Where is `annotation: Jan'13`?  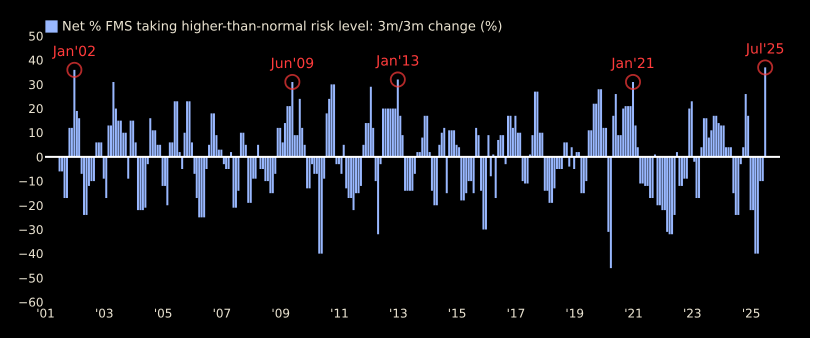
annotation: Jan'13 is located at coordinates (397, 62).